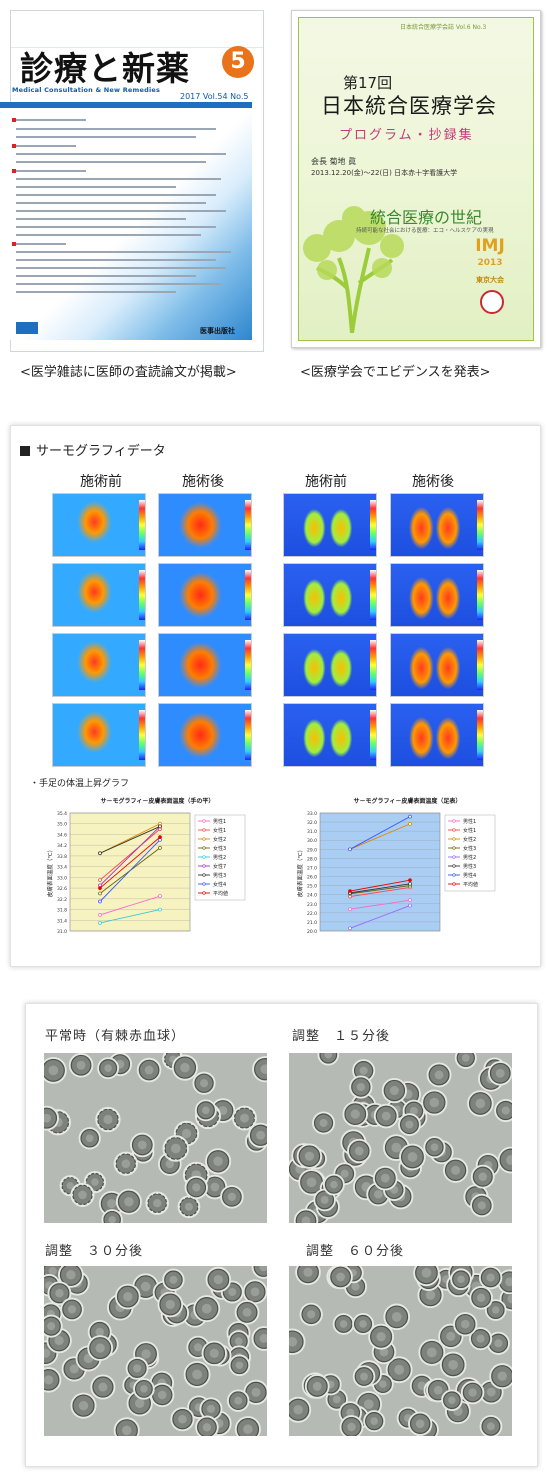  Describe the element at coordinates (490, 246) in the screenshot. I see `imj-text: IMJ` at that location.